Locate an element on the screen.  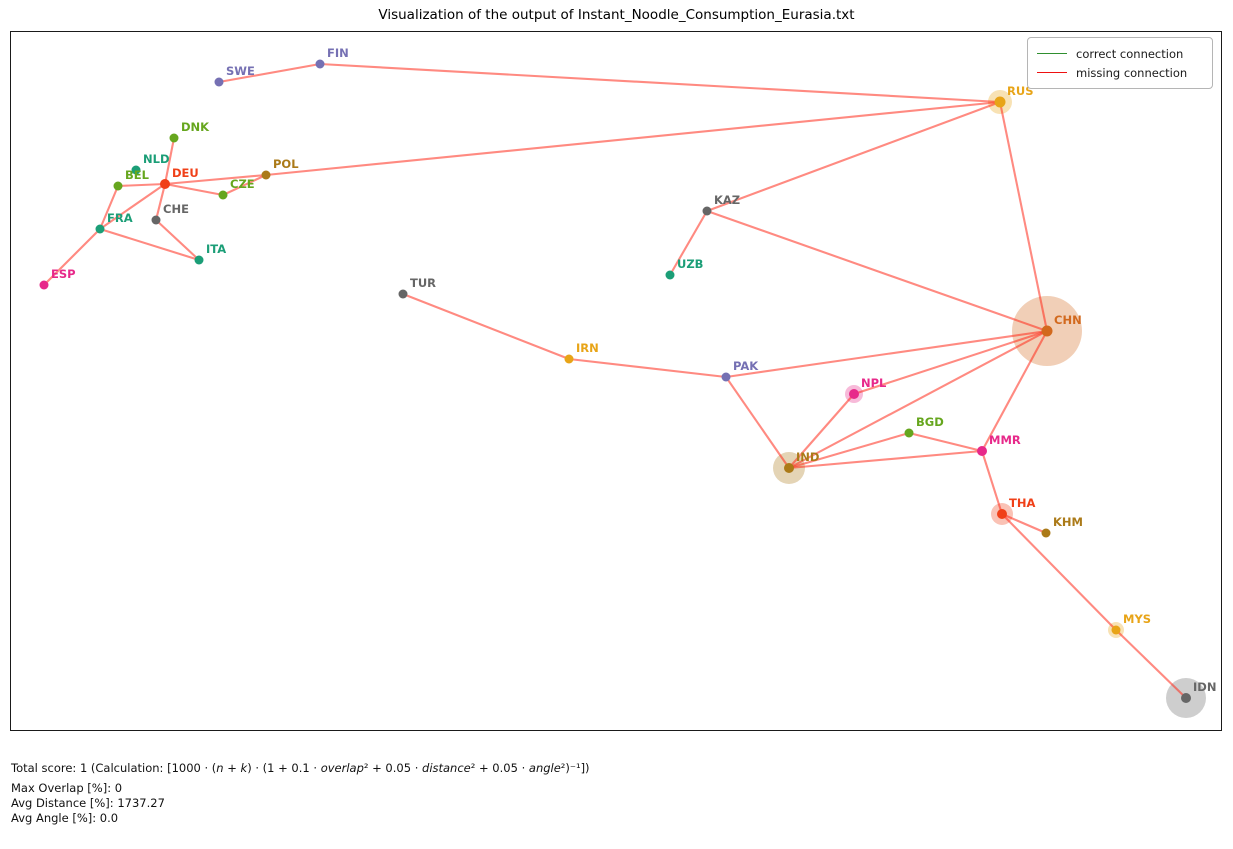
score-formula-segment: + is located at coordinates (232, 768).